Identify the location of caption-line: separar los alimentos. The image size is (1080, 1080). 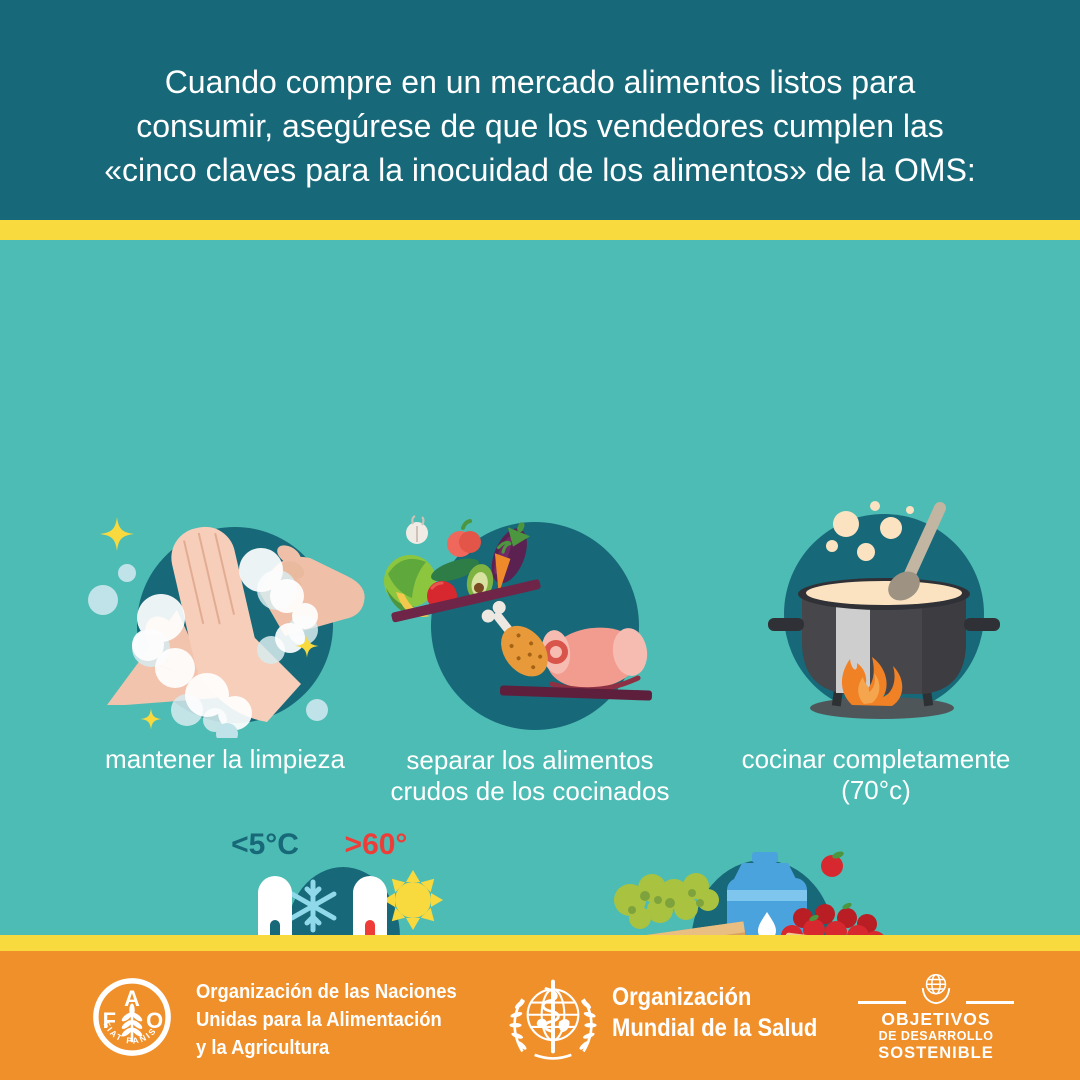
(530, 760).